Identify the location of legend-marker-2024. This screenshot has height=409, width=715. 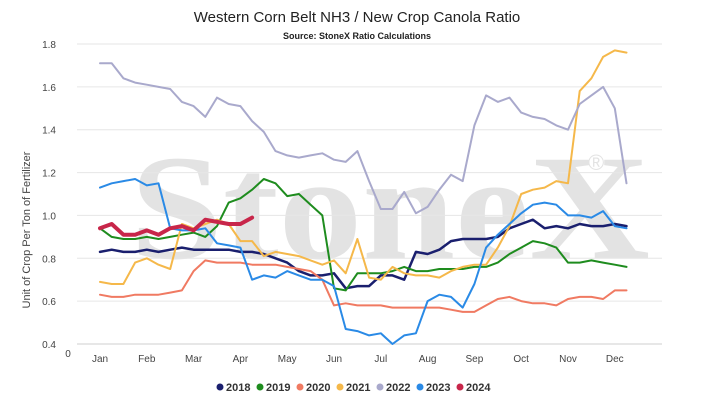
(460, 387).